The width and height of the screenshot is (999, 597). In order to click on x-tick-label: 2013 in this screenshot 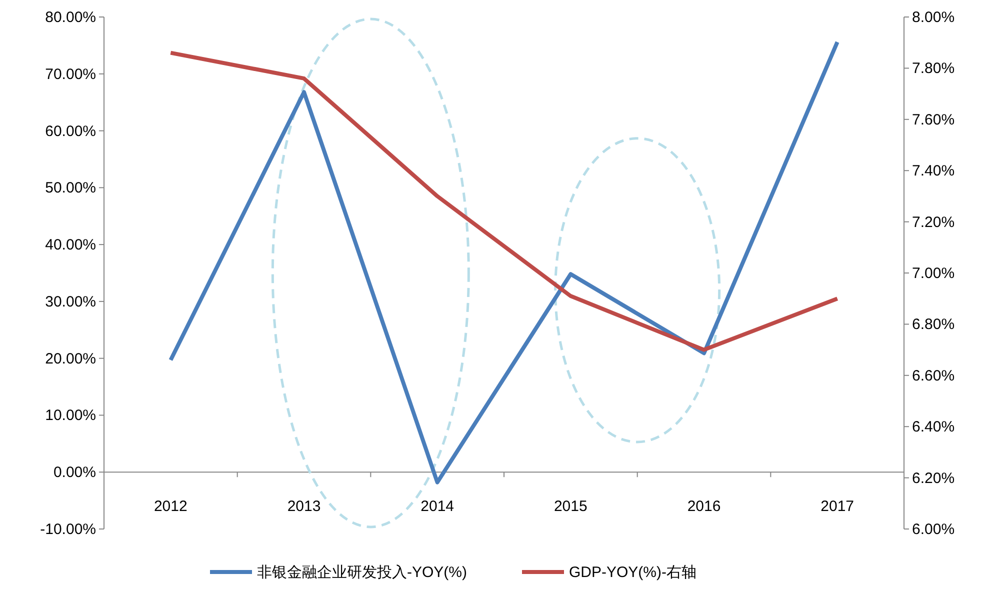, I will do `click(304, 507)`.